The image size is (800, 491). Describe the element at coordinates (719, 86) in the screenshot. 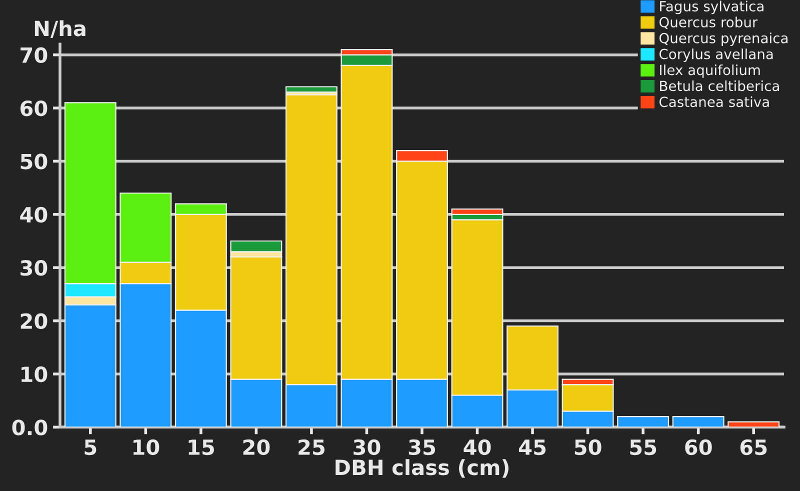

I see `legend-label: Betula celtiberica` at that location.